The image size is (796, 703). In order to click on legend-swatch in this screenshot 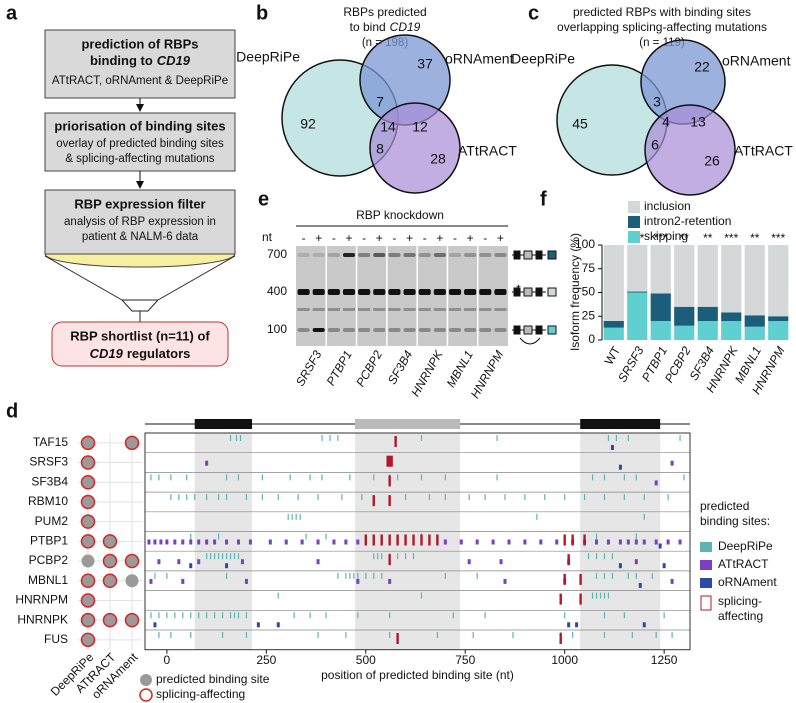, I will do `click(634, 222)`.